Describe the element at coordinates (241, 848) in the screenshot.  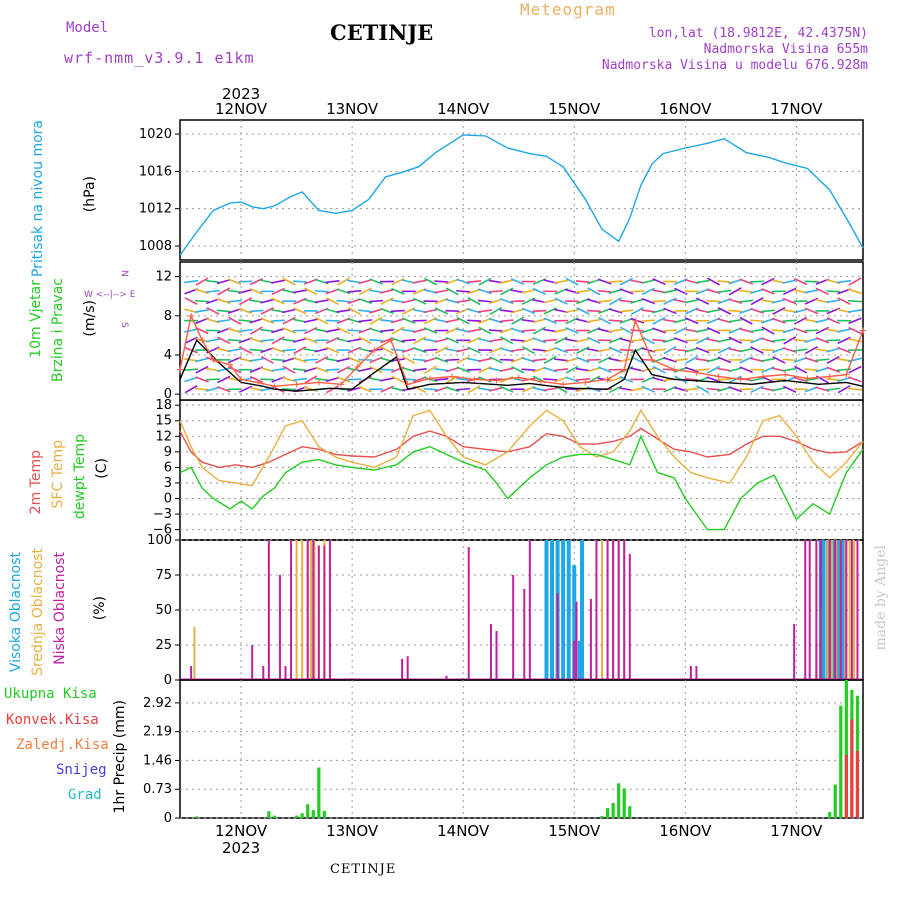
I see `bottom-year-label: 2023` at that location.